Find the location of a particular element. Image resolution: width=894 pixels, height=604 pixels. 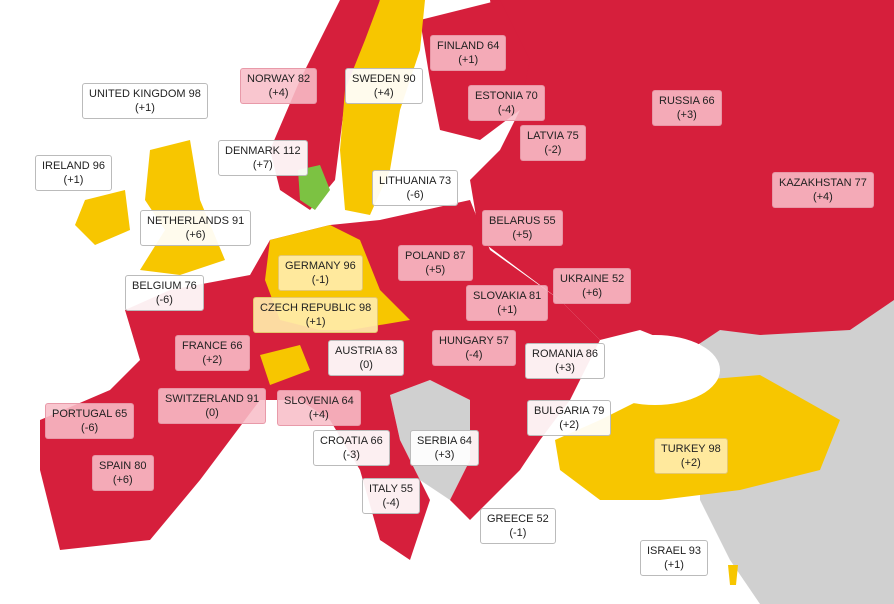

country-label: BELGIUM 76 (-6) is located at coordinates (164, 293).